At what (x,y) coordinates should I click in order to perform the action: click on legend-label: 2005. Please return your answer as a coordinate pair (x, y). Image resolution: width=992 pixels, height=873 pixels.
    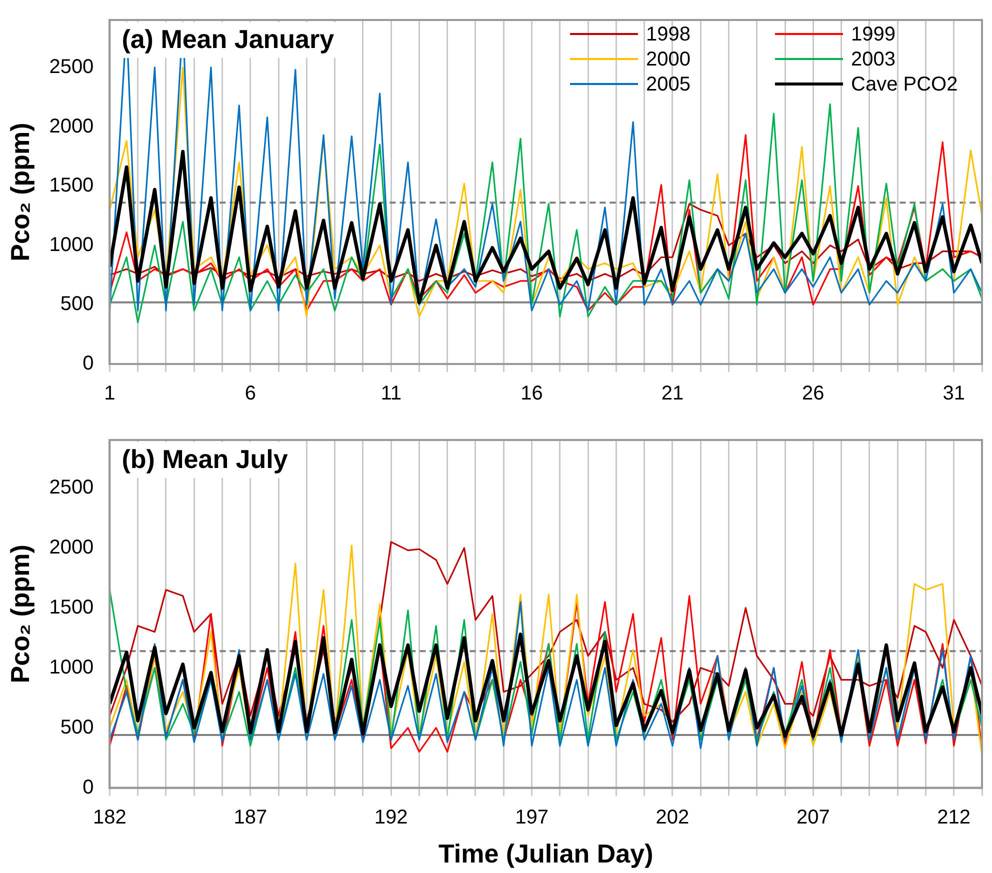
    Looking at the image, I should click on (668, 85).